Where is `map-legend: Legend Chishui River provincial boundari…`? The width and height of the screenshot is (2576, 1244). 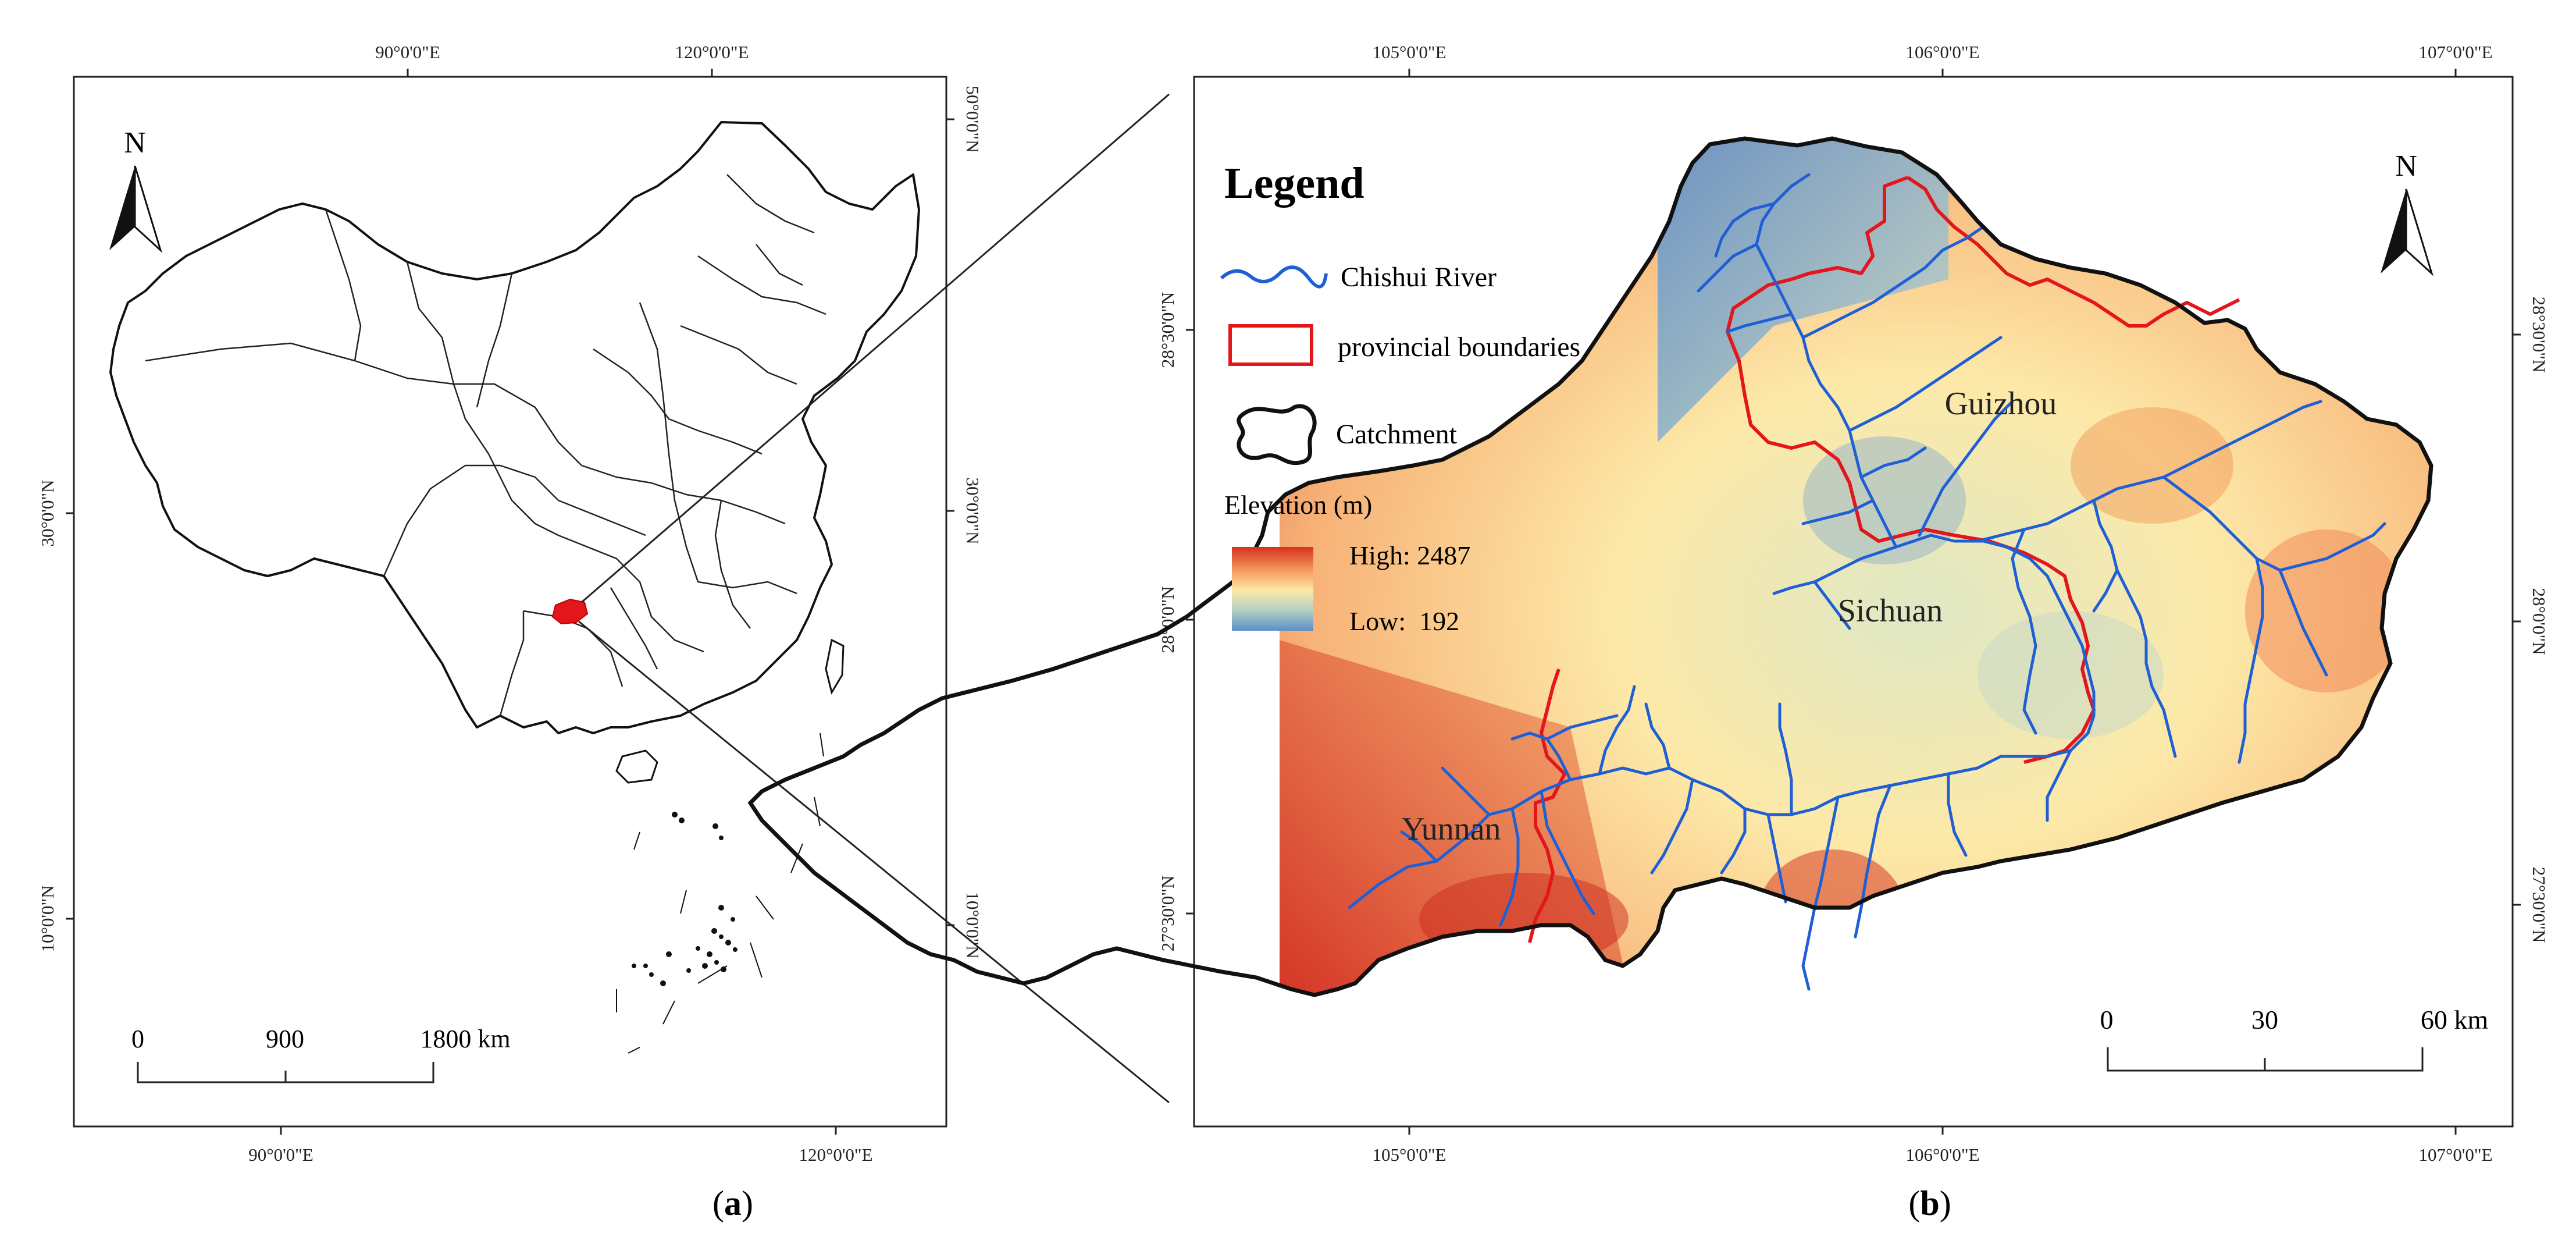 map-legend: Legend Chishui River provincial boundari… is located at coordinates (1400, 397).